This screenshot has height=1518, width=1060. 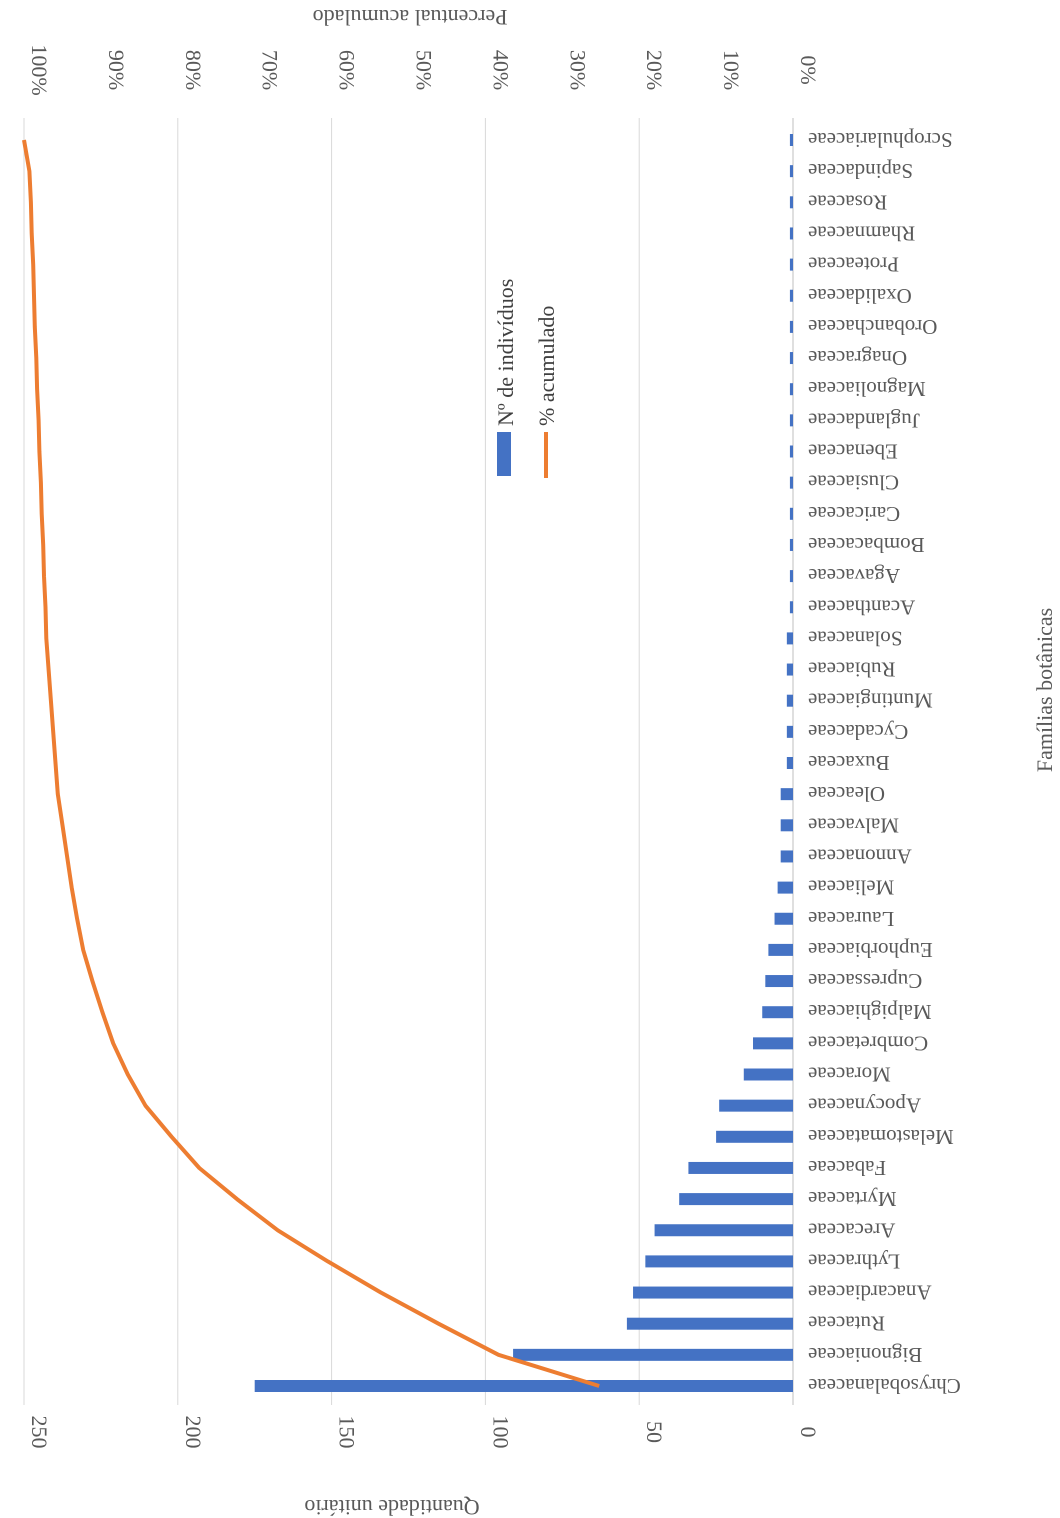 I want to click on y2-axis-title: Percentual acumulado, so click(x=410, y=17).